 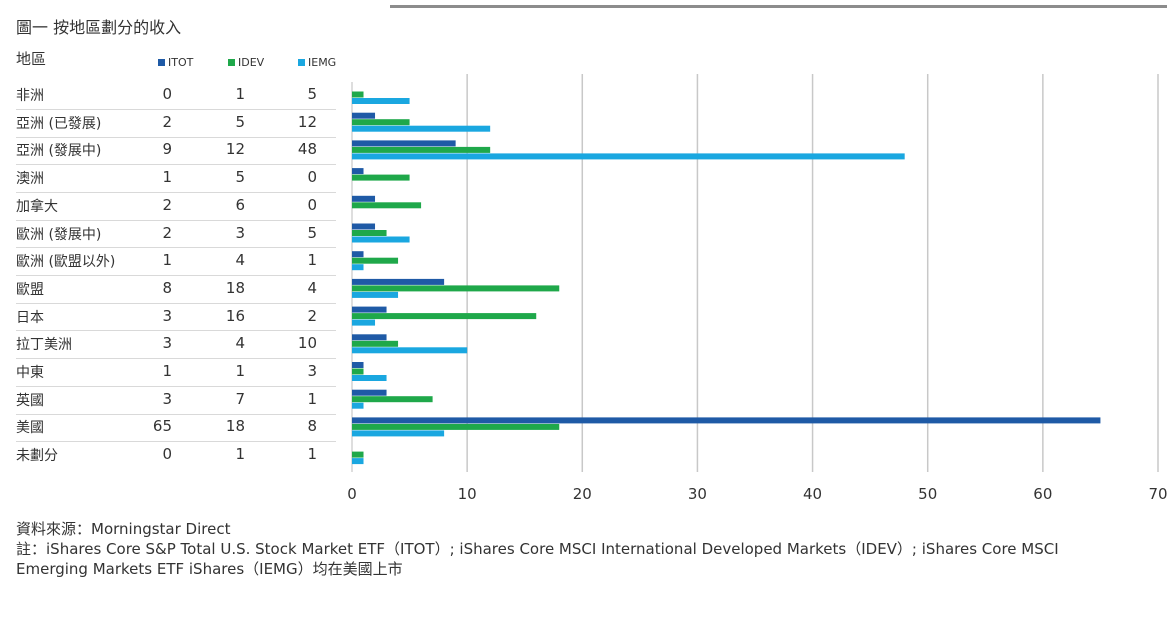 I want to click on x-tick-label: 50, so click(x=927, y=494).